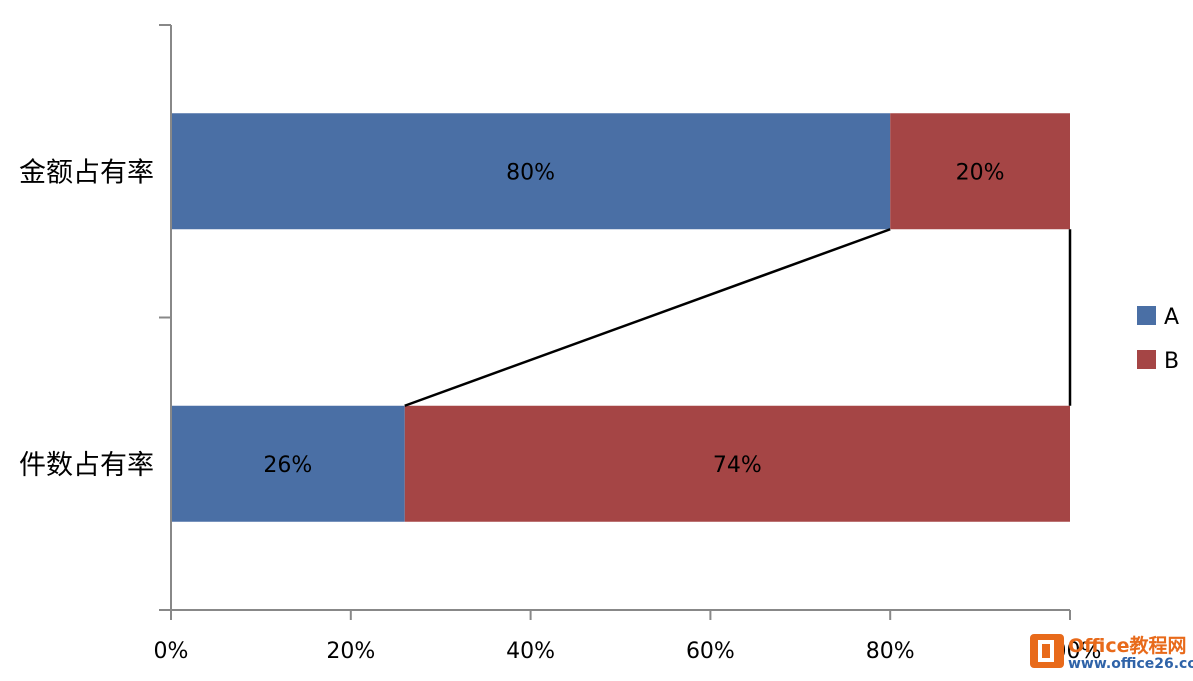 This screenshot has height=681, width=1193. Describe the element at coordinates (350, 651) in the screenshot. I see `x-tick-label-1: 20%` at that location.